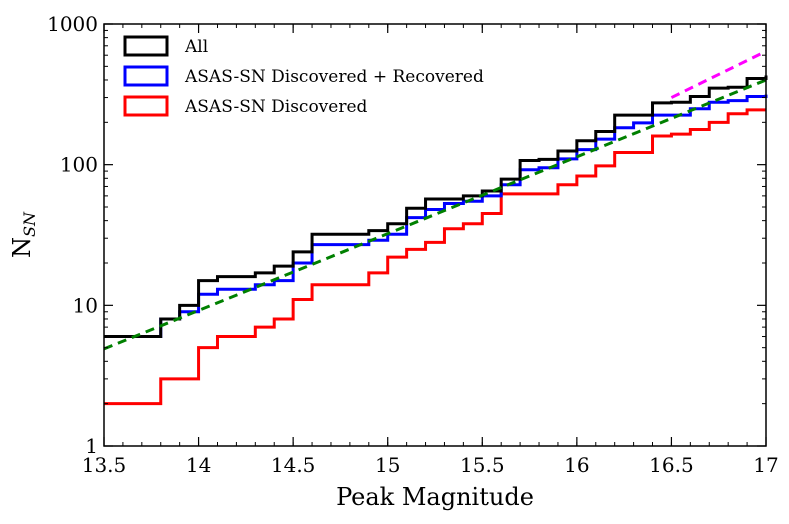 This screenshot has height=524, width=789. I want to click on y-tick-label: 1000, so click(72, 24).